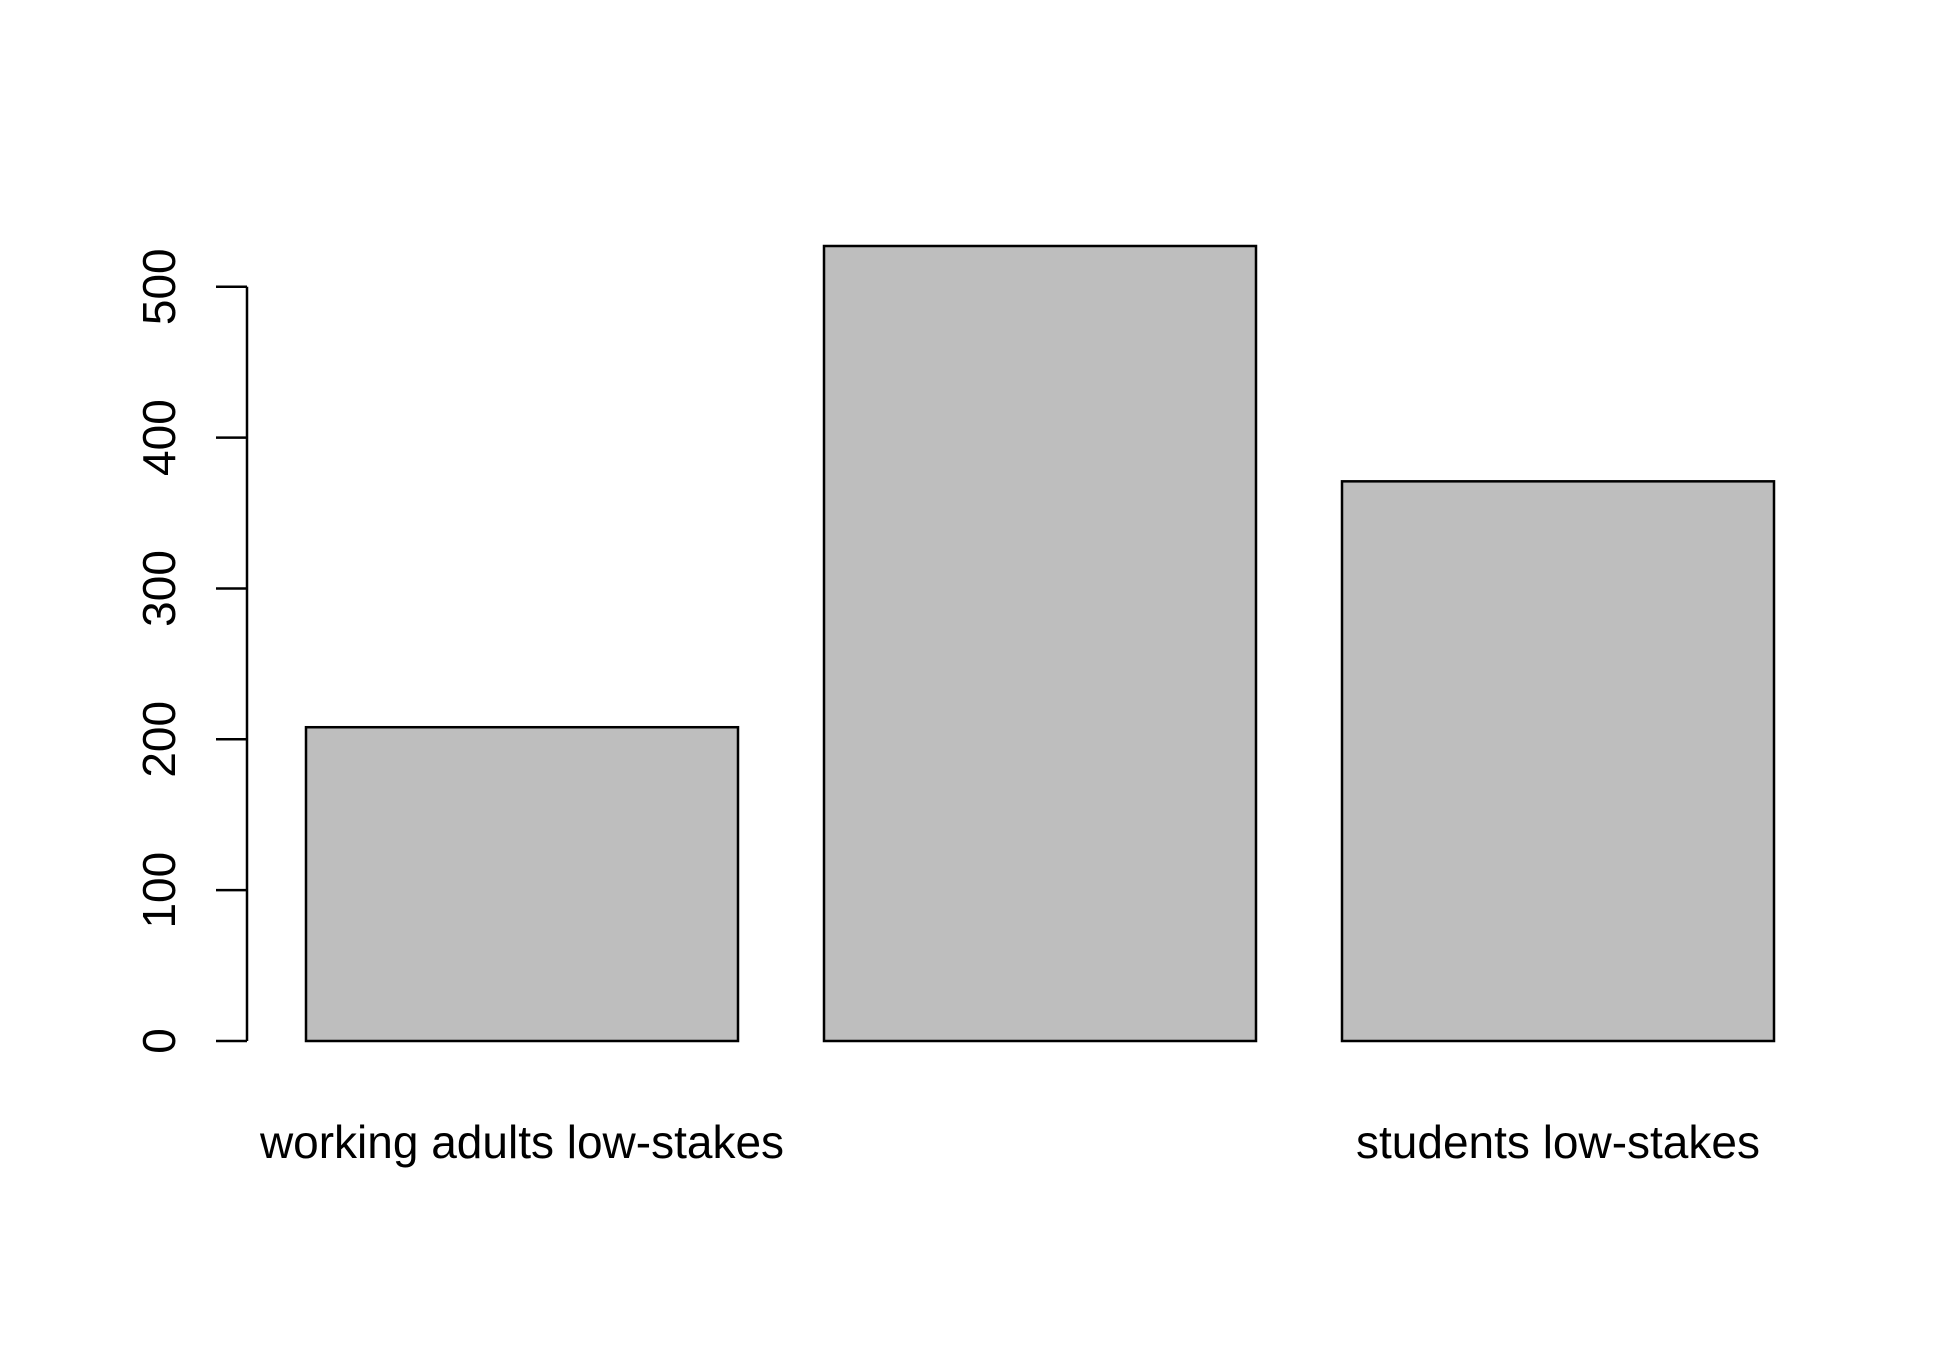 This screenshot has height=1350, width=1950. I want to click on x-category-label-0: working adults low-stakes, so click(521, 1142).